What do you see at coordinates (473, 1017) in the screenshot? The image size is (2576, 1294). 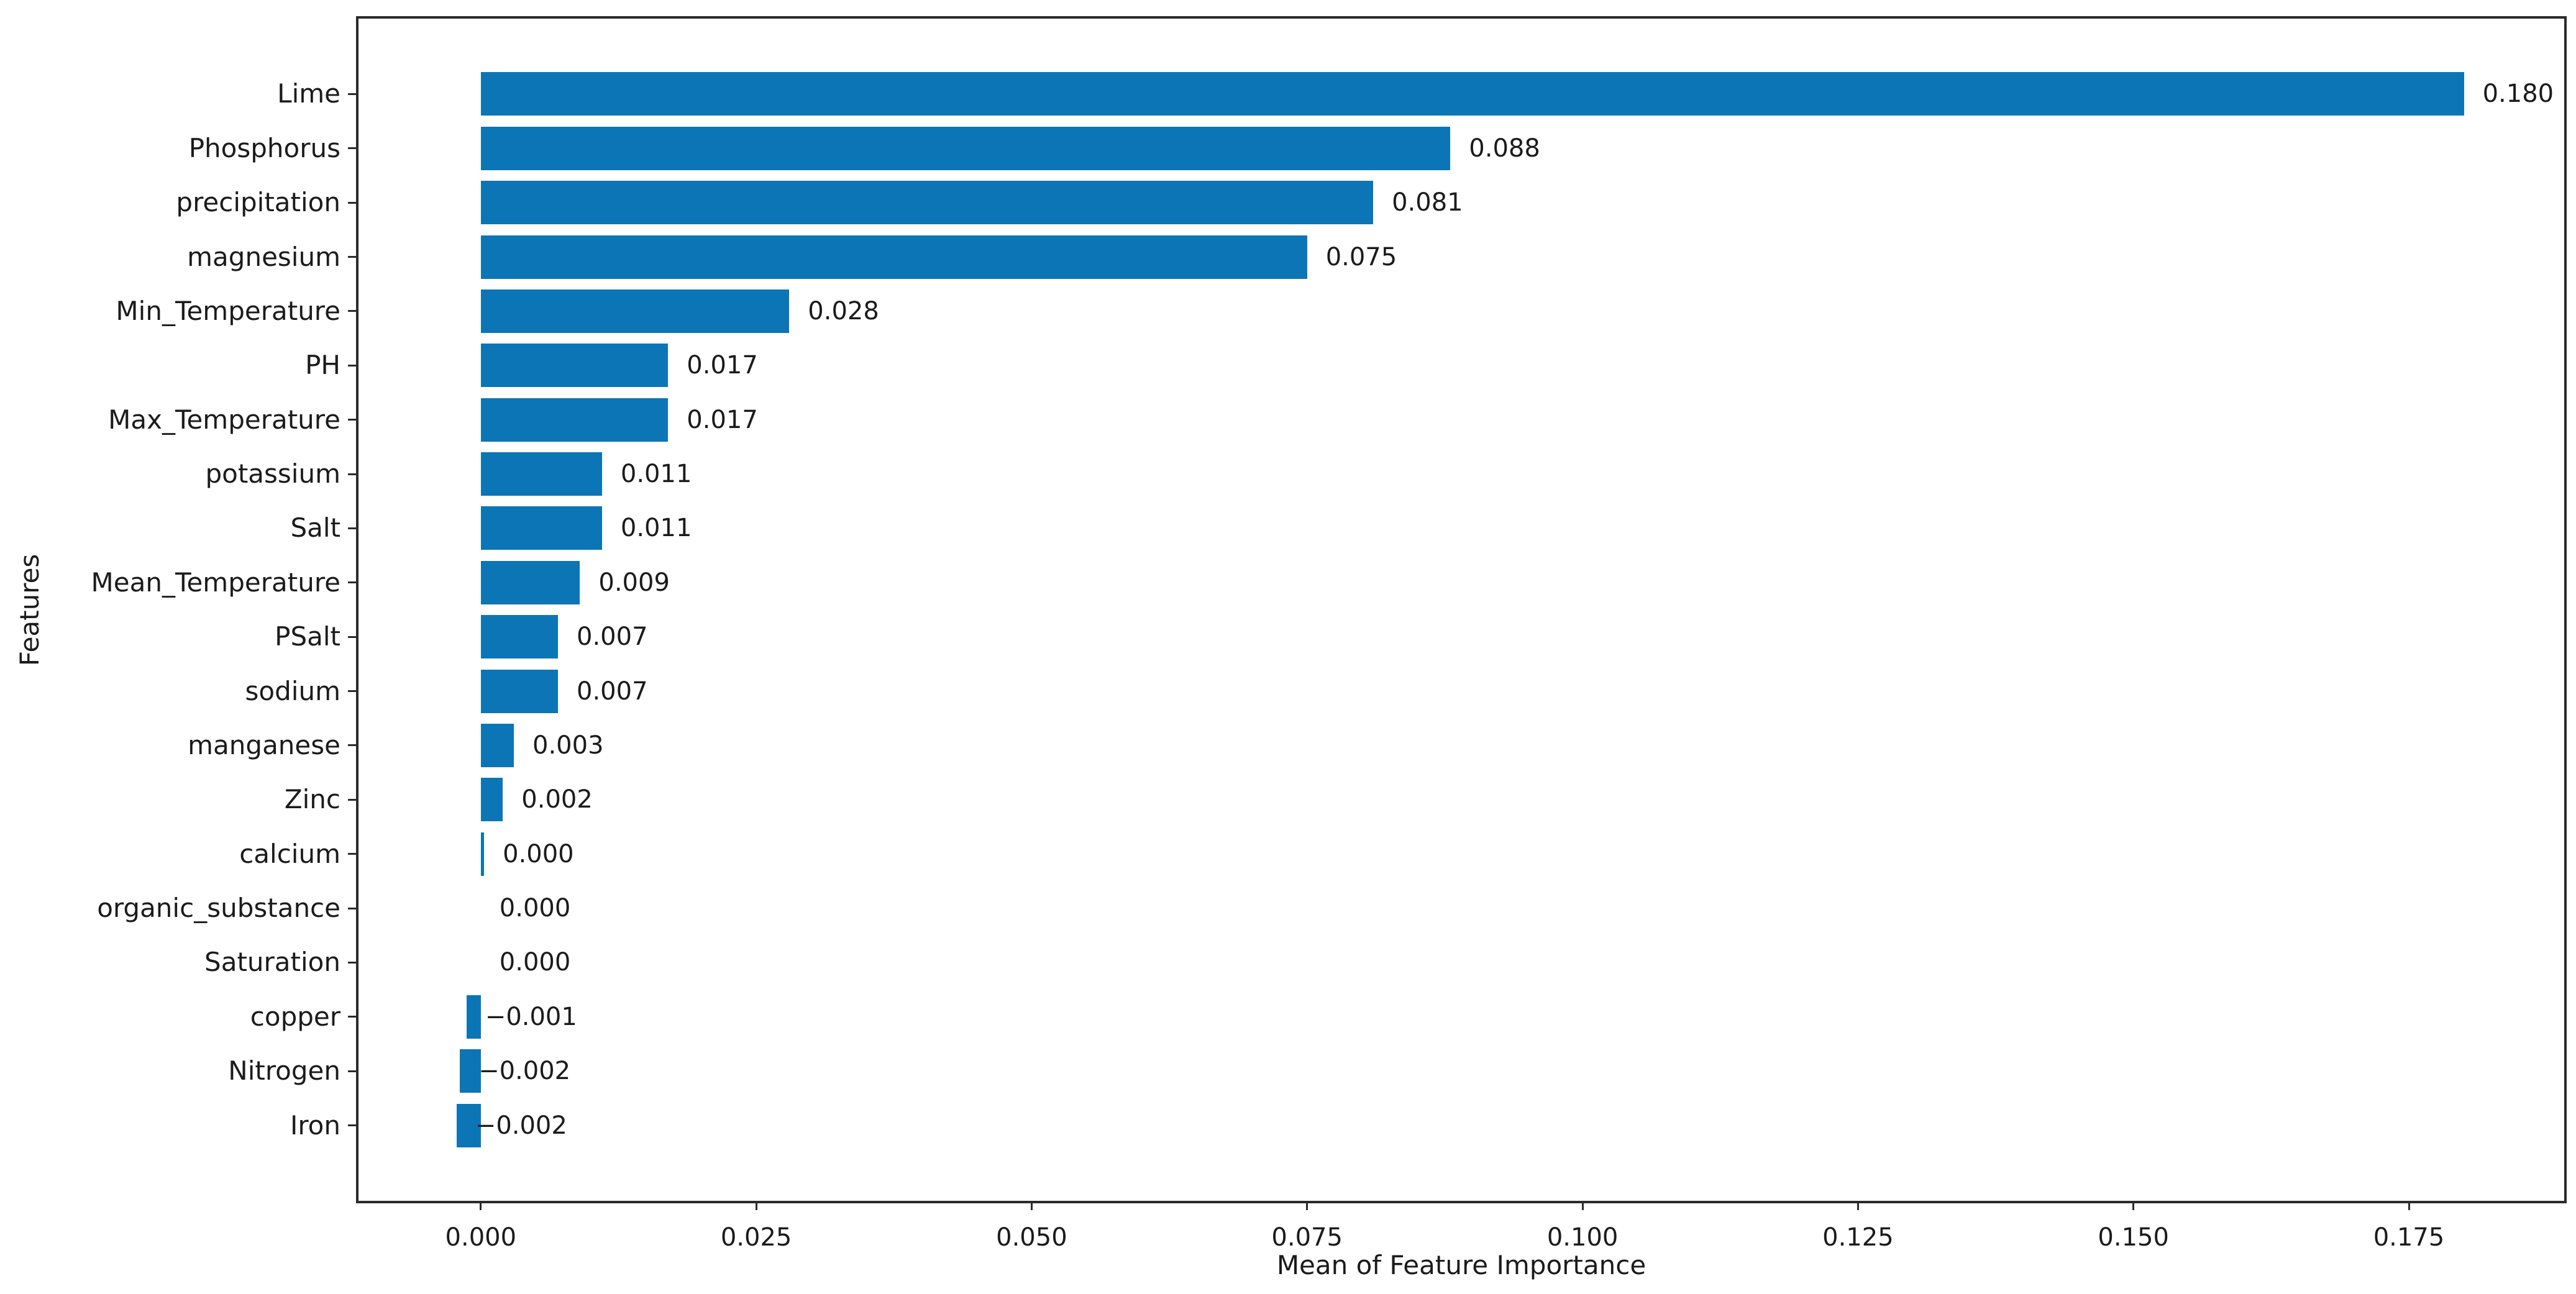 I see `bar-copper` at bounding box center [473, 1017].